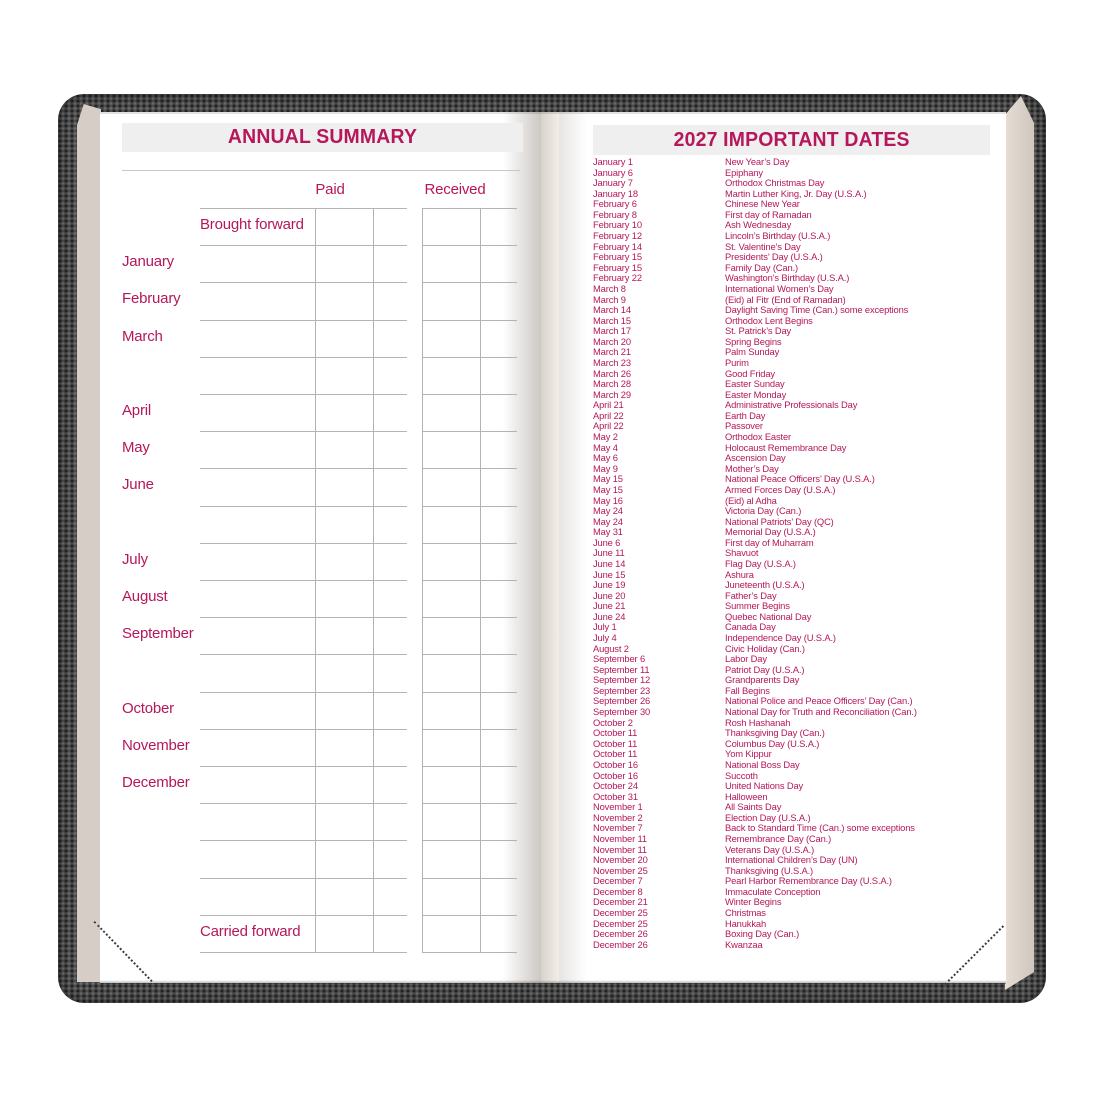 This screenshot has width=1100, height=1100. Describe the element at coordinates (808, 881) in the screenshot. I see `holiday-name: Pearl Harbor Remembrance Day (U.S.A.)` at that location.